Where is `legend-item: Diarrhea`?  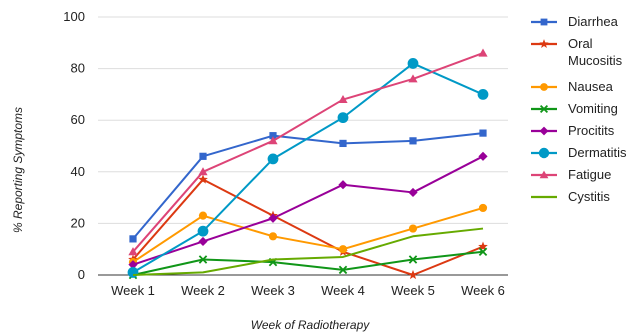 legend-item: Diarrhea is located at coordinates (575, 21).